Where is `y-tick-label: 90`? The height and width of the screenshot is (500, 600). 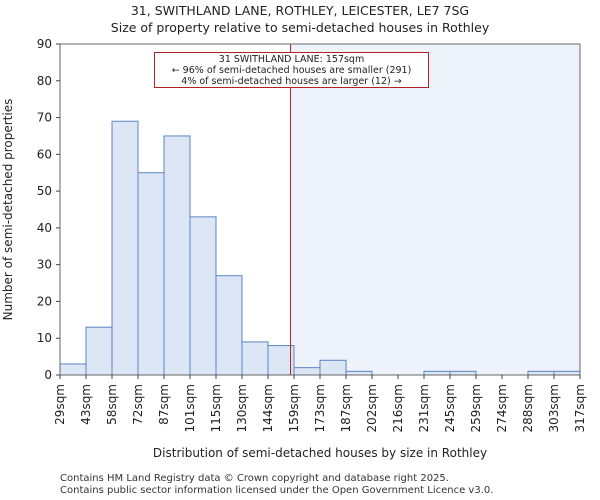
y-tick-label: 90 is located at coordinates (44, 44).